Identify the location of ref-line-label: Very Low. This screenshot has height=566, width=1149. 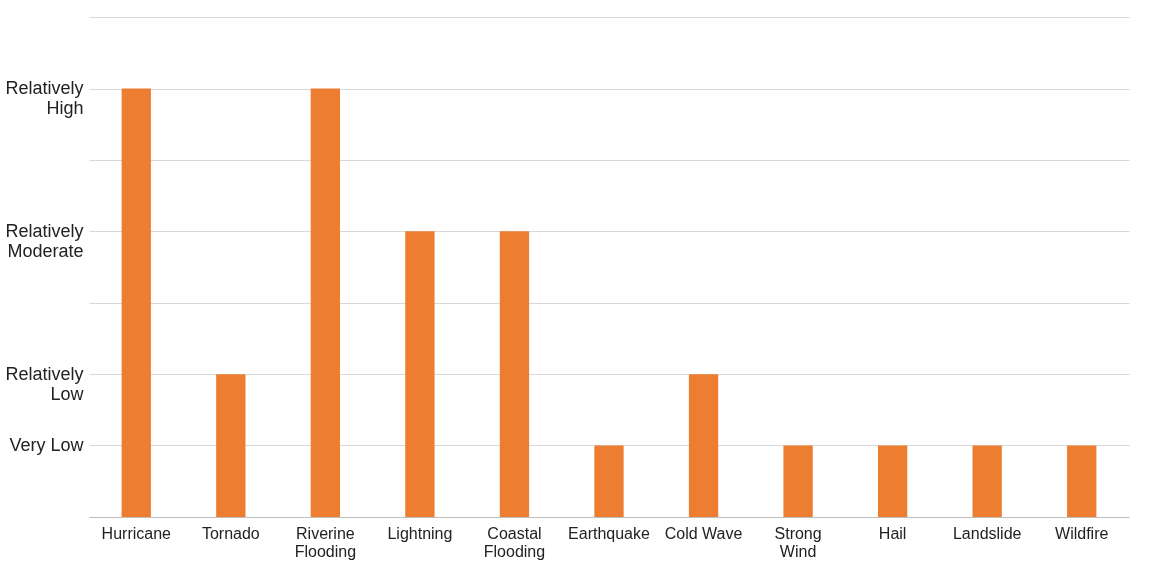
(47, 444).